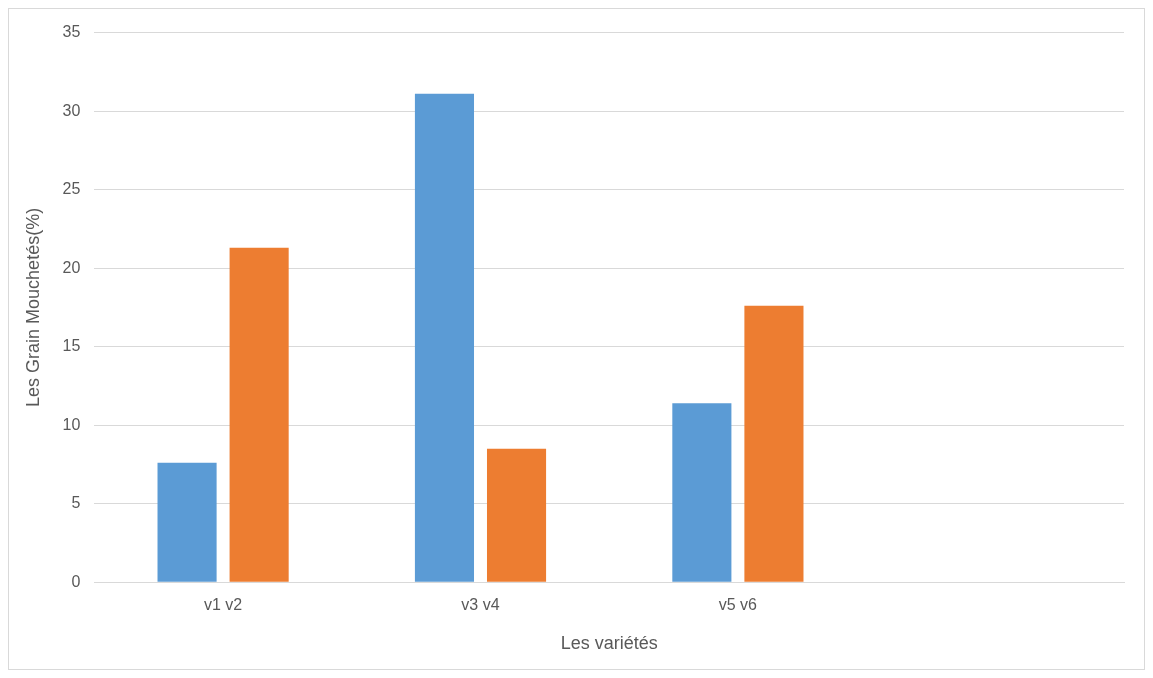 The height and width of the screenshot is (678, 1153). Describe the element at coordinates (71, 267) in the screenshot. I see `y-tick-label: 20` at that location.